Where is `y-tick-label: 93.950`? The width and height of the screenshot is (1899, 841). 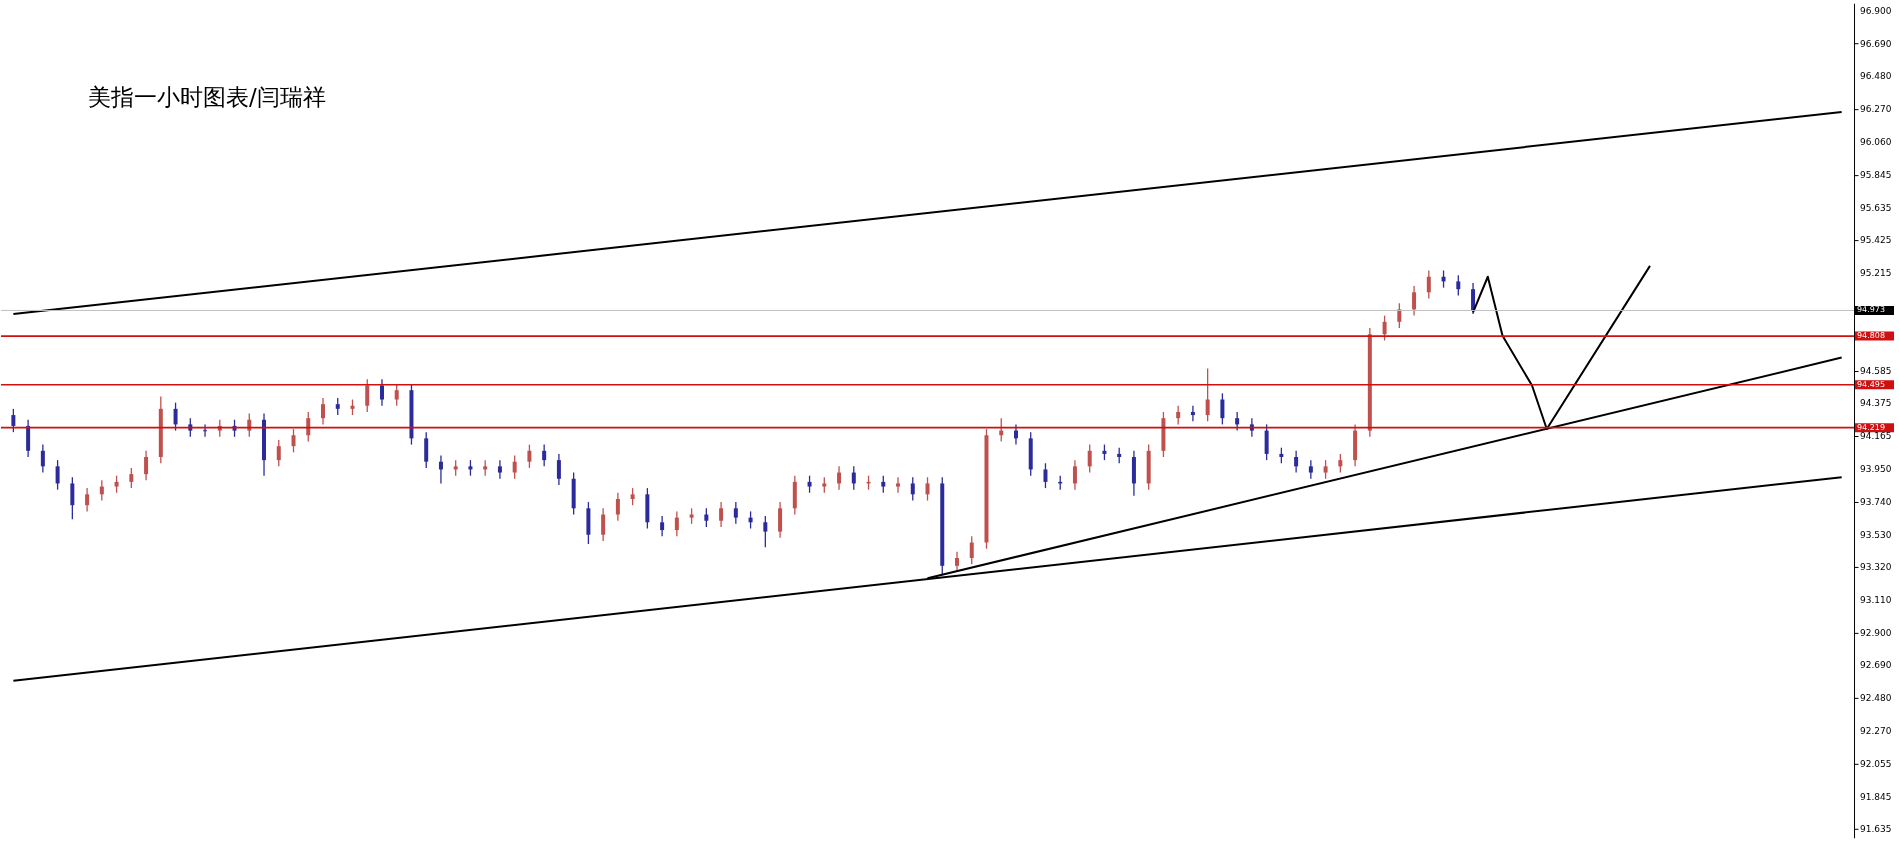
y-tick-label: 93.950 is located at coordinates (1876, 469).